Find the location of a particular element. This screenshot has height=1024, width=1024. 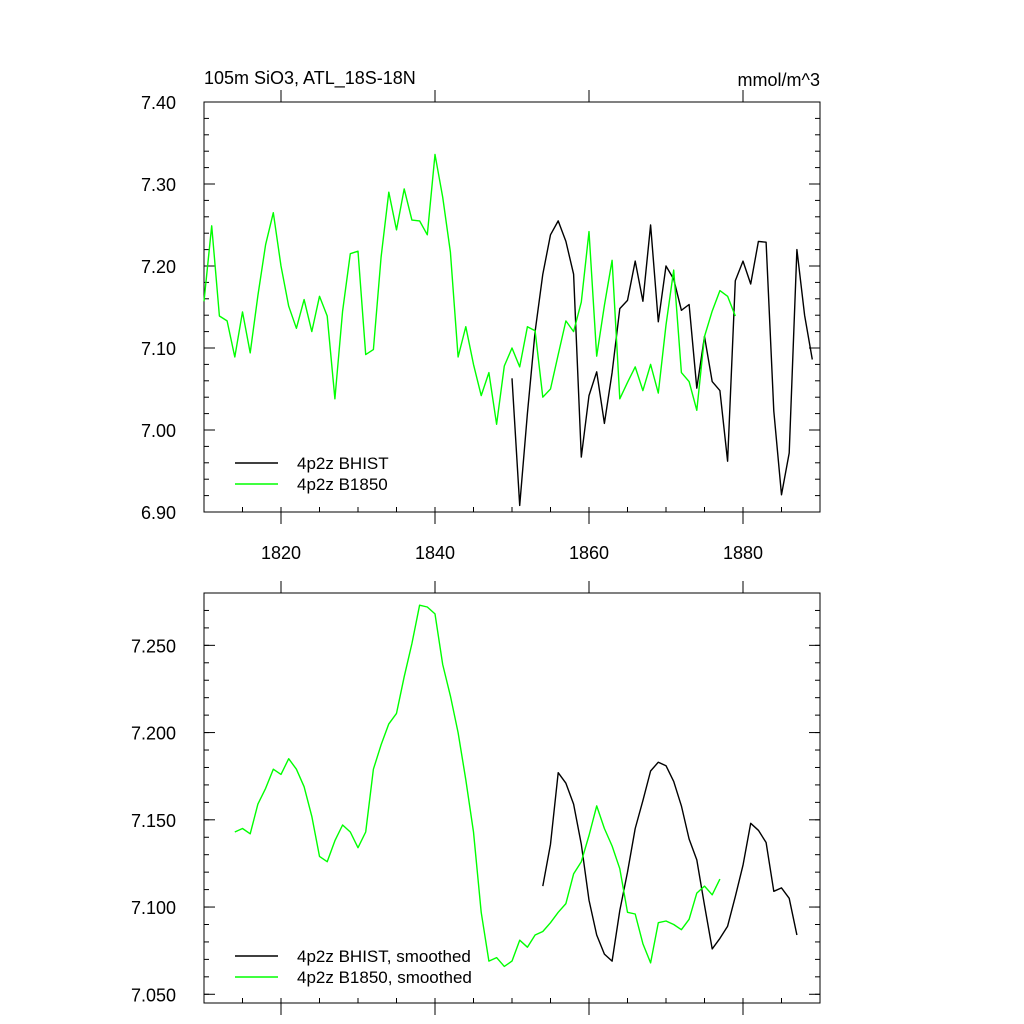

legend-label-1: 4p2z B1850, smoothed is located at coordinates (384, 977).